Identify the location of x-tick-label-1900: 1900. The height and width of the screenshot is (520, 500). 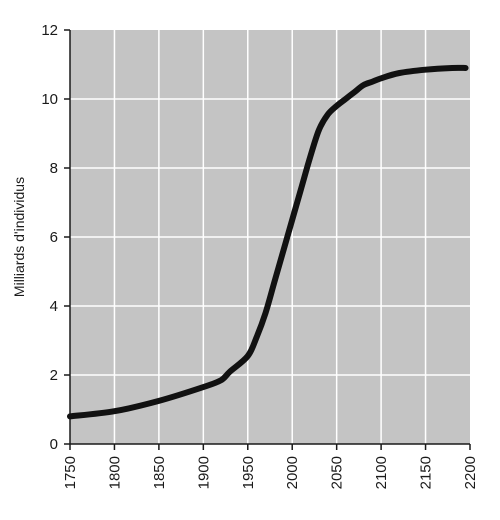
(203, 472).